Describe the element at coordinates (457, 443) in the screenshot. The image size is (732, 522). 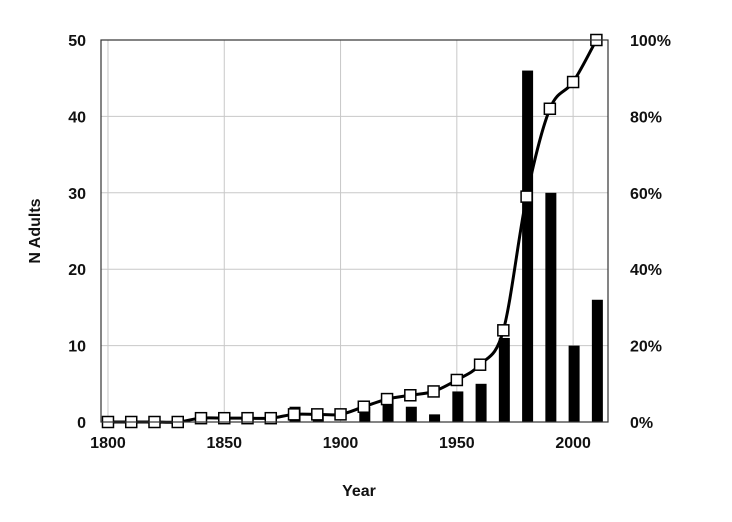
I see `x-tick-label: 1950` at that location.